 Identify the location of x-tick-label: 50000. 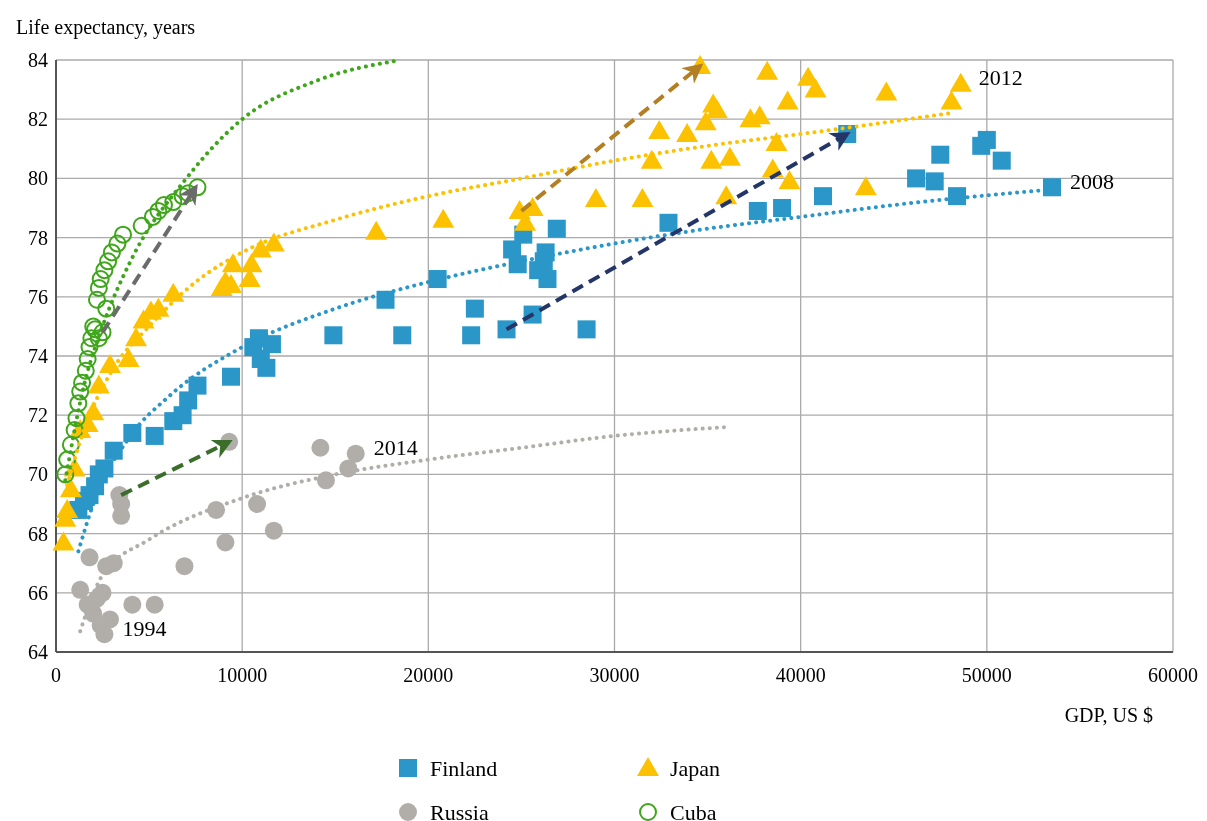
(986, 675).